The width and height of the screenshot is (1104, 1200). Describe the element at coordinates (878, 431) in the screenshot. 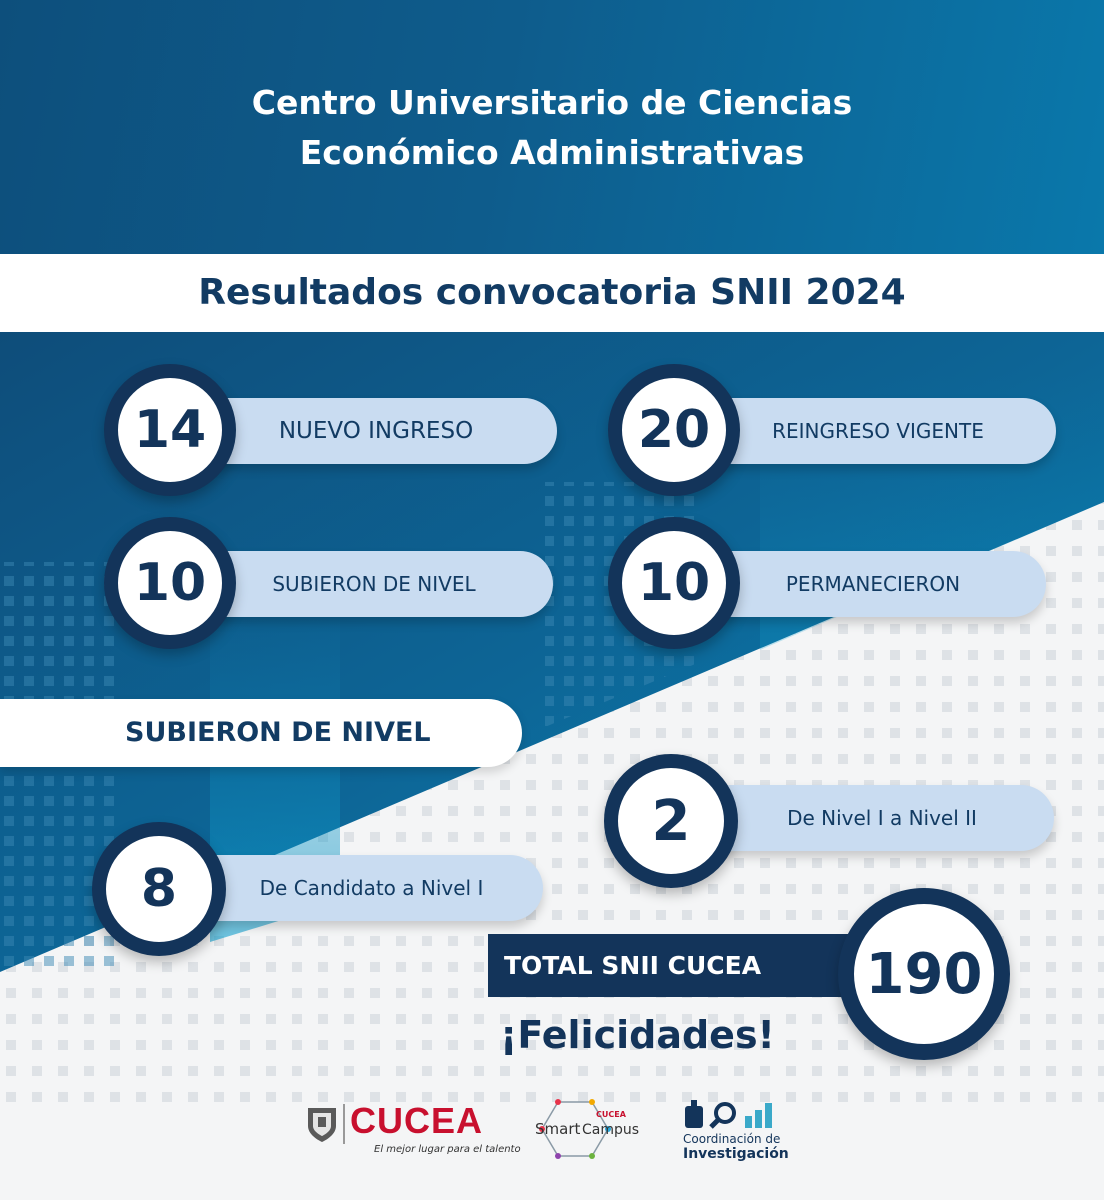

I see `stat-label-reingreso-vigente: REINGRESO VIGENTE` at that location.